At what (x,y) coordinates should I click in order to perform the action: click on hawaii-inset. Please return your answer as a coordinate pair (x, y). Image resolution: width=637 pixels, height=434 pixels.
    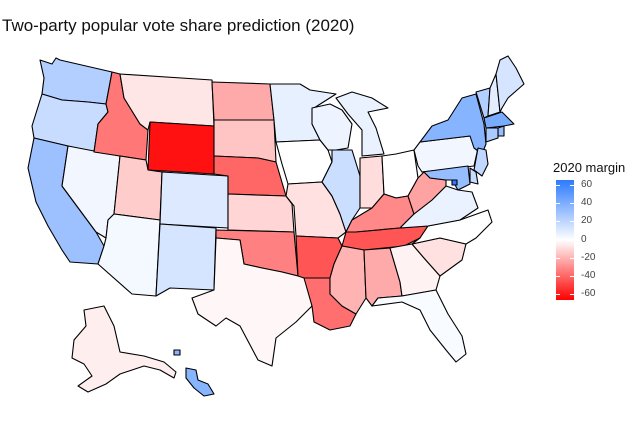
    Looking at the image, I should click on (194, 373).